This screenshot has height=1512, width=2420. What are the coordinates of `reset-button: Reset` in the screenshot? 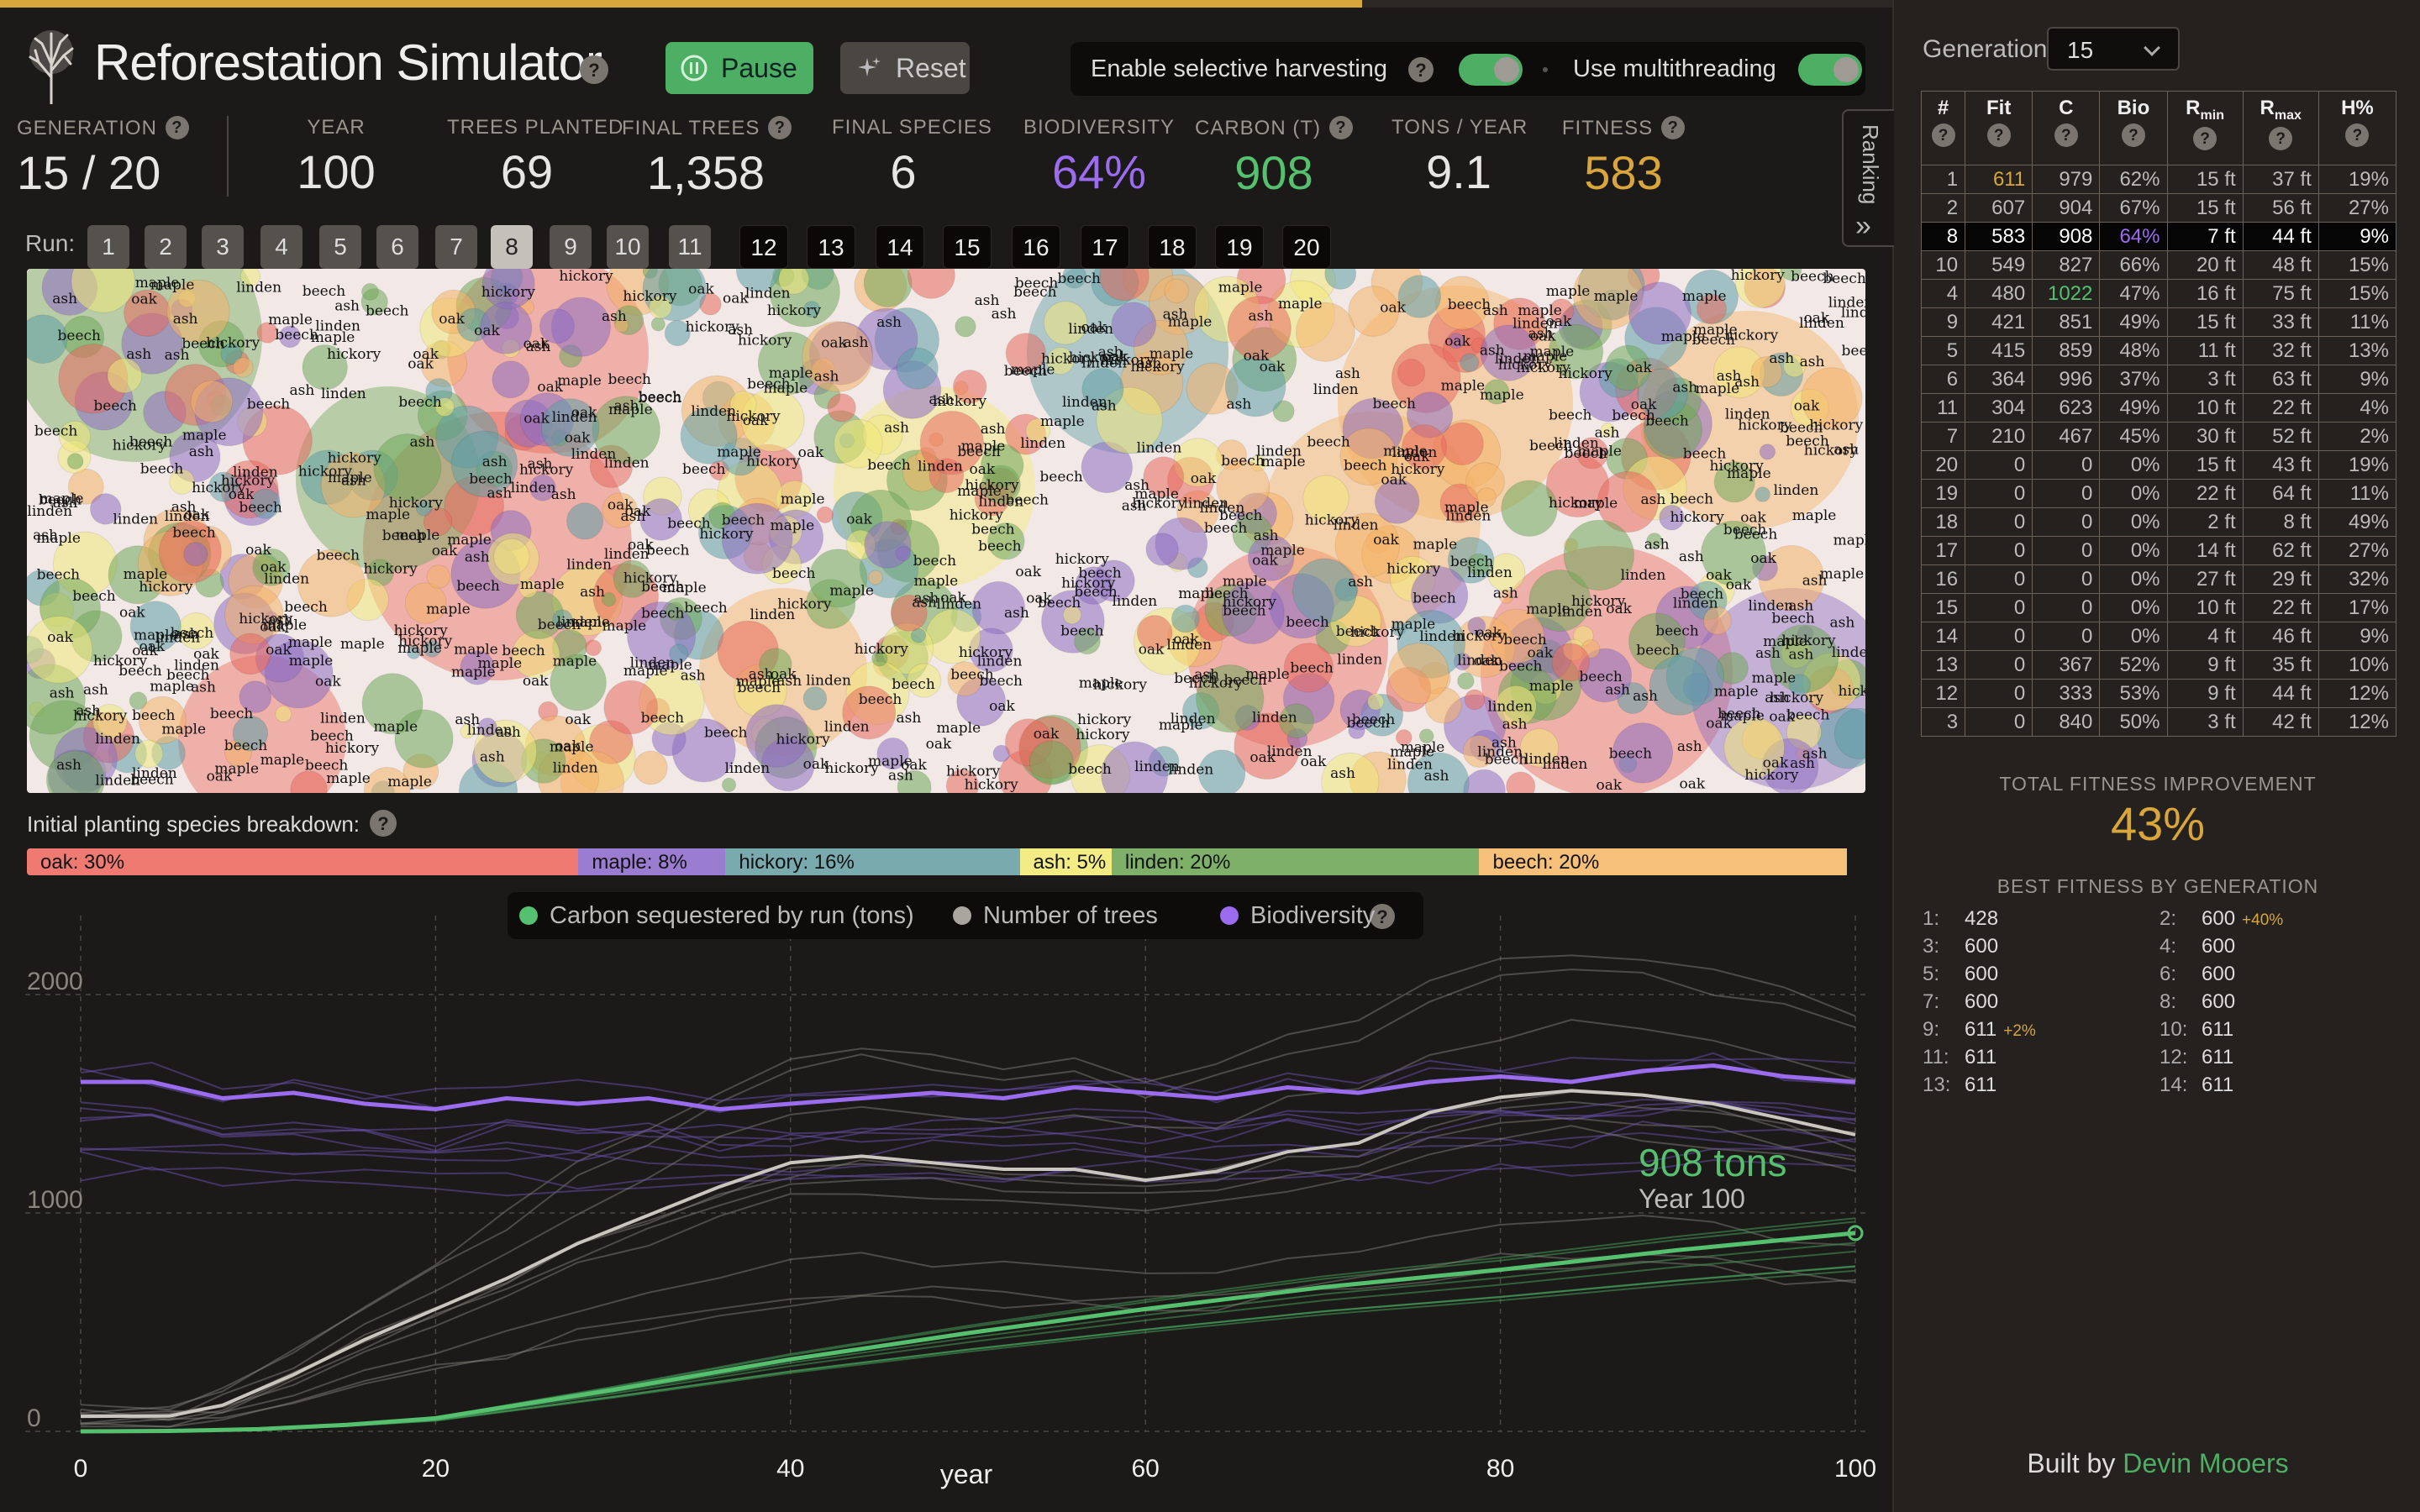 It's located at (905, 68).